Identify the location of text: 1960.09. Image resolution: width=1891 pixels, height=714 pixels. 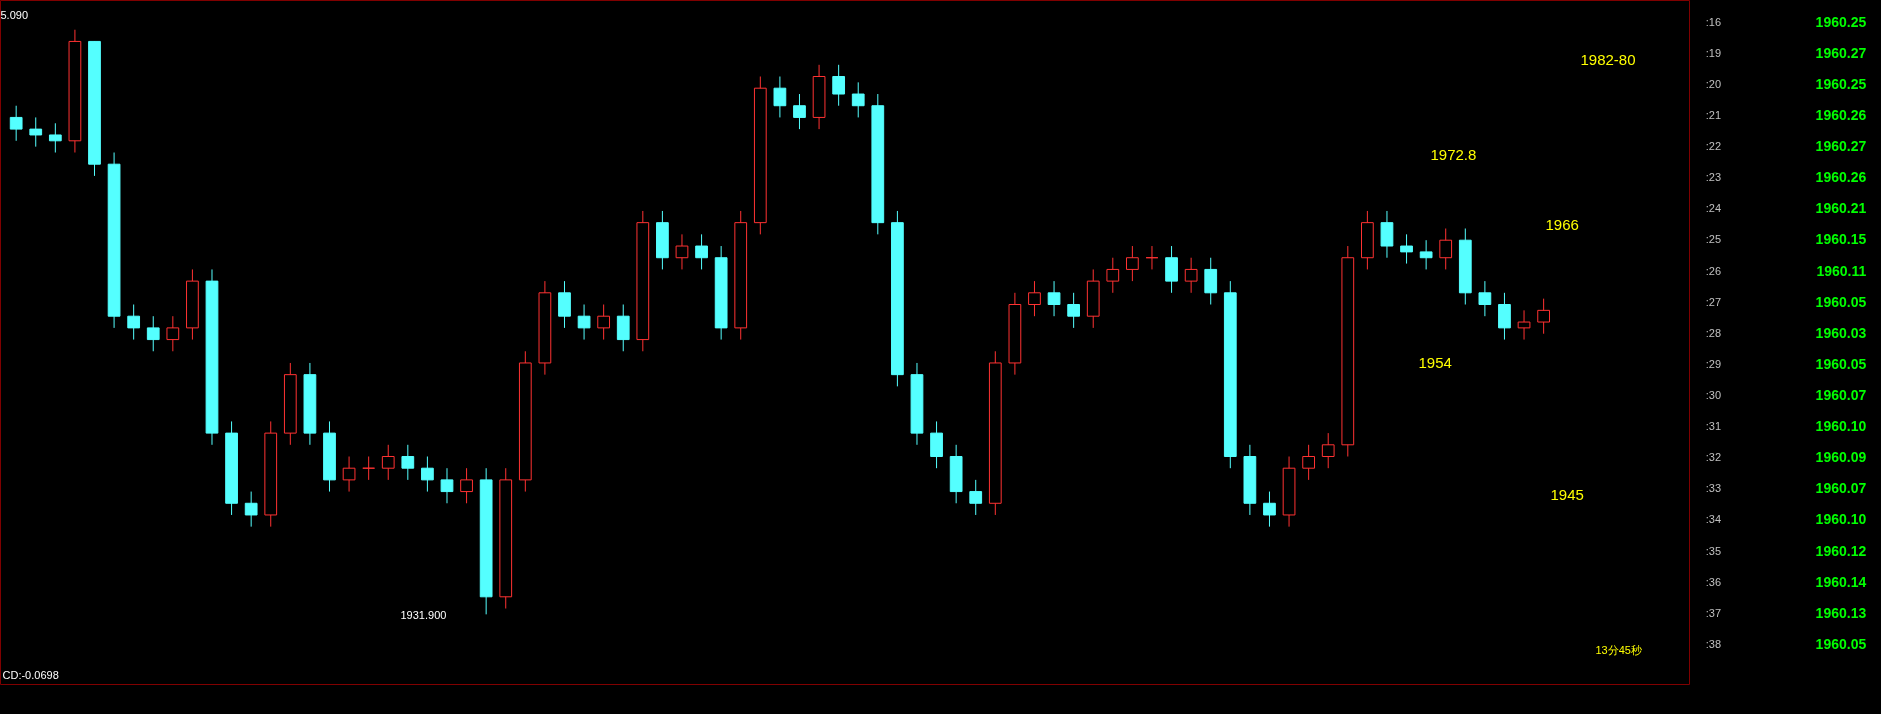
(1841, 457).